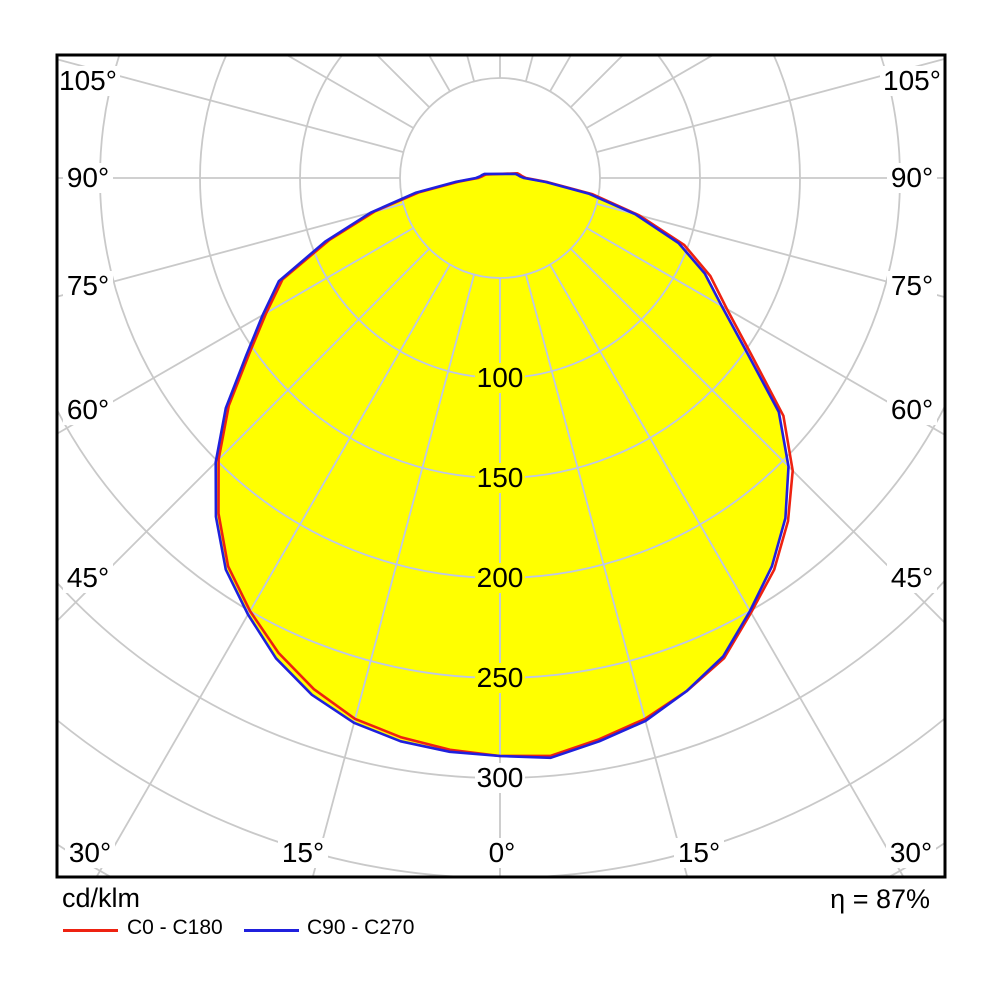  Describe the element at coordinates (502, 852) in the screenshot. I see `svg-text: 0°` at that location.